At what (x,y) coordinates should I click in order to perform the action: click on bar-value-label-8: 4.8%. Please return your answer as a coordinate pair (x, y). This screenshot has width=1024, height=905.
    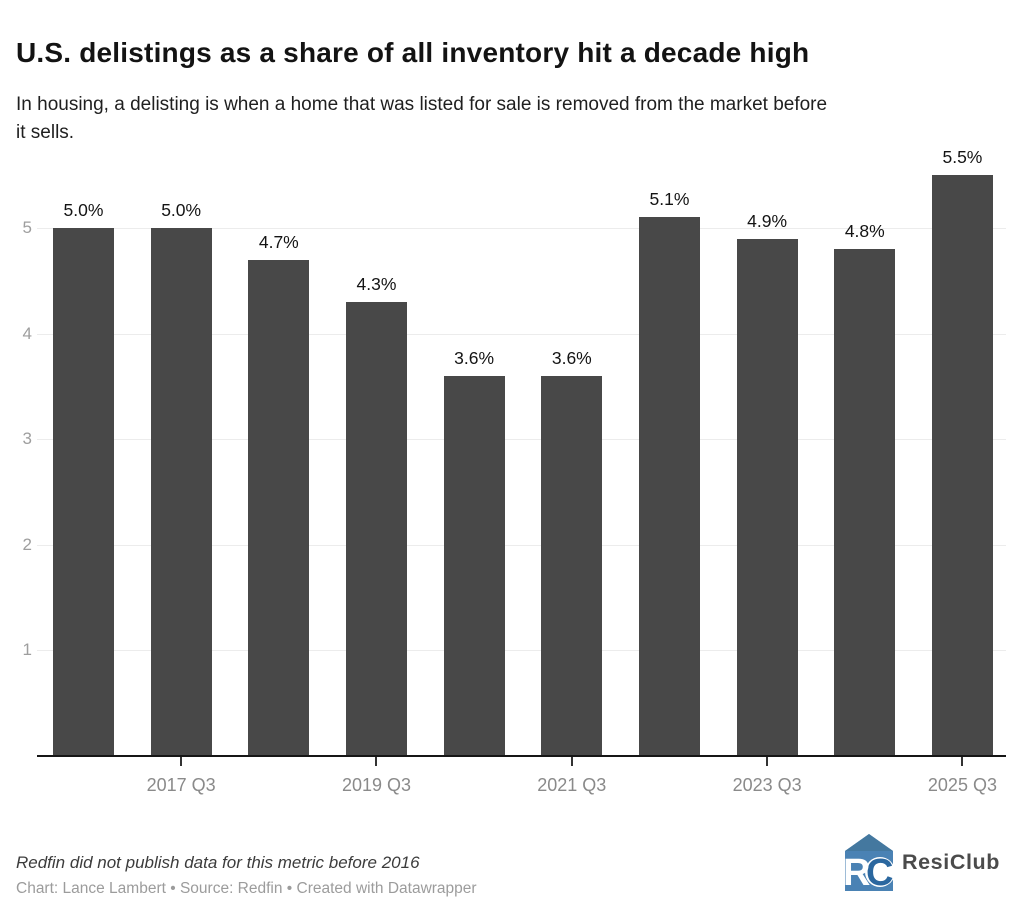
    Looking at the image, I should click on (864, 231).